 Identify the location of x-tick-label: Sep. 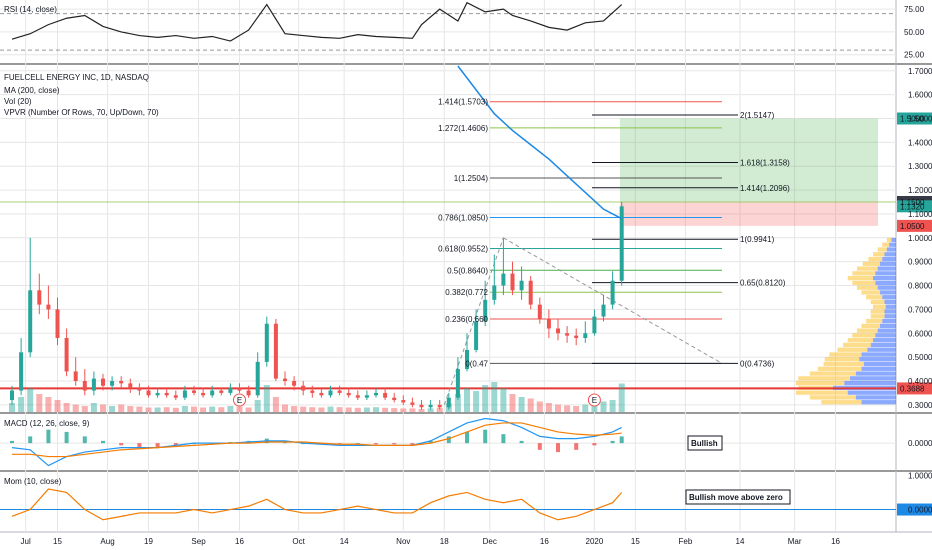
(198, 541).